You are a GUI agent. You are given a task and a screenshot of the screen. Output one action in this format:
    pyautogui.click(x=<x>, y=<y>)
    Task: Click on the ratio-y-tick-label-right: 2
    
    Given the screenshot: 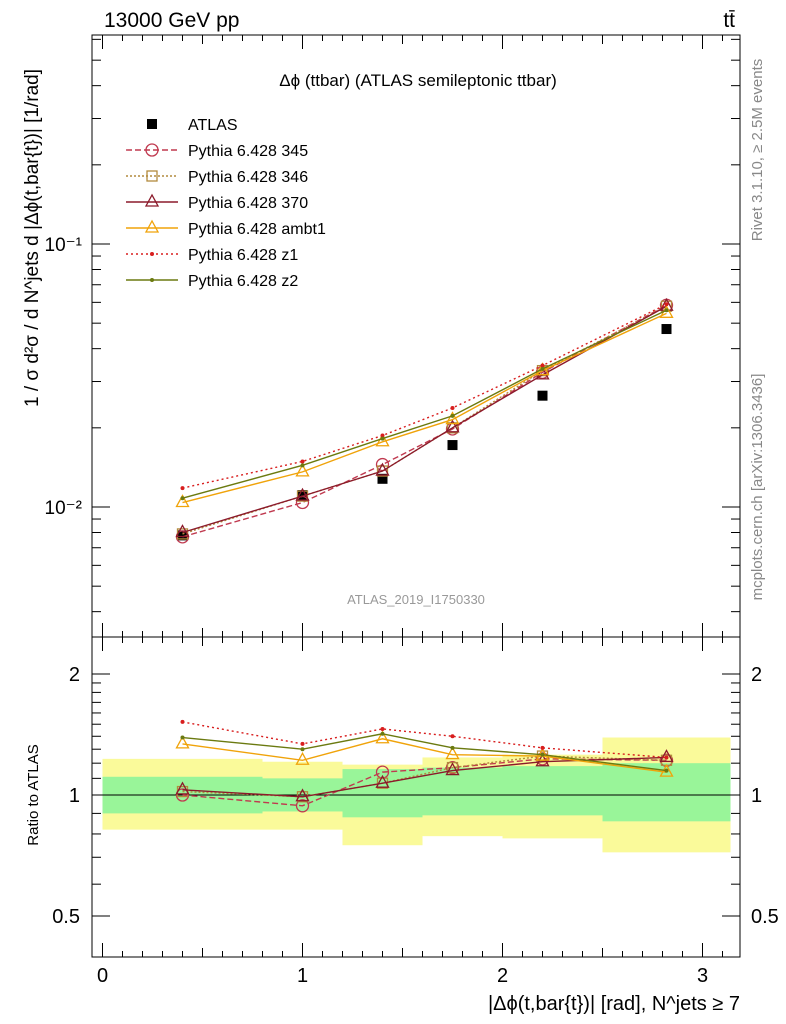 What is the action you would take?
    pyautogui.click(x=756, y=675)
    